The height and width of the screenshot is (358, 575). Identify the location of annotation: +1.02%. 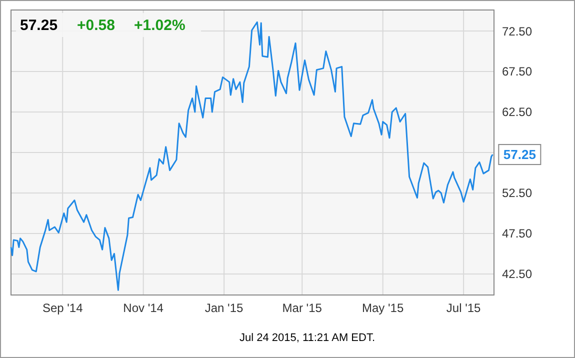
(160, 25).